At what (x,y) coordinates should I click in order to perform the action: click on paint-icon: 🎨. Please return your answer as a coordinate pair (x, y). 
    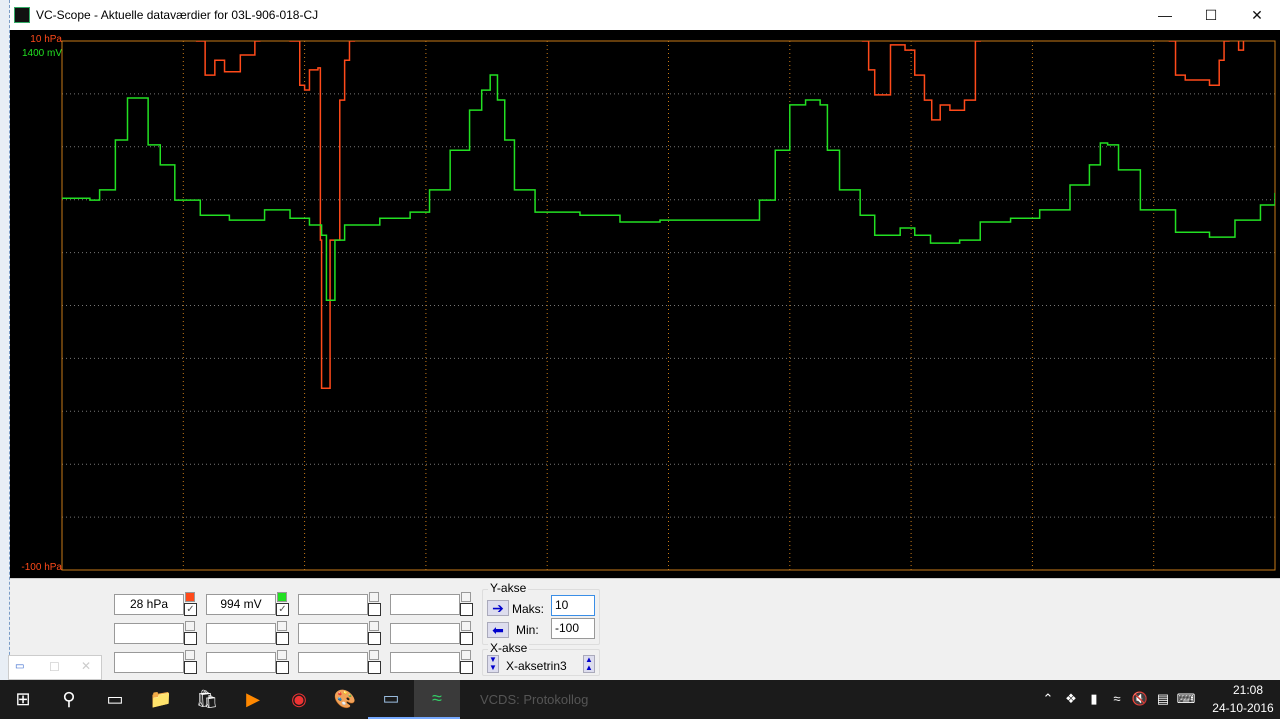
    Looking at the image, I should click on (345, 699).